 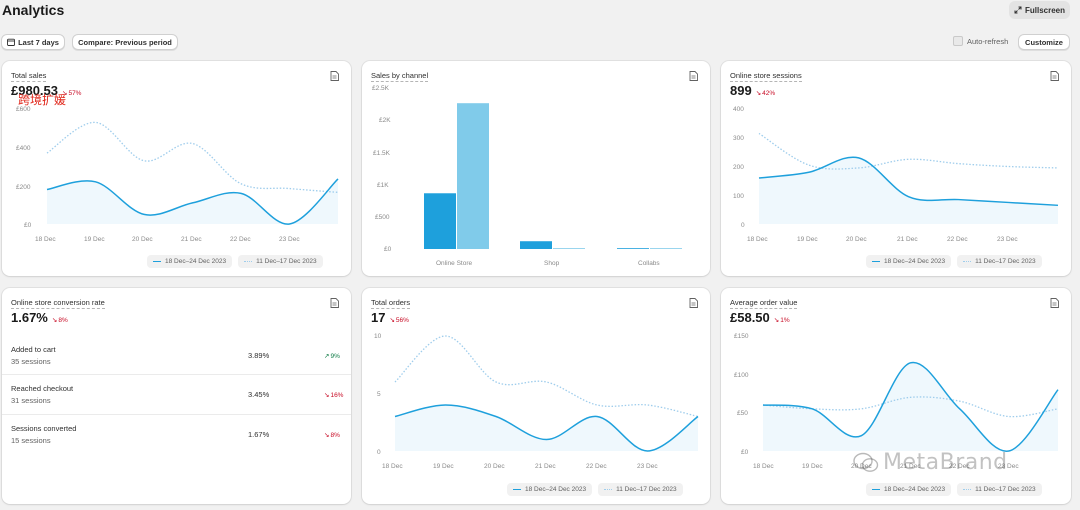 What do you see at coordinates (958, 41) in the screenshot?
I see `auto-refresh-checkbox` at bounding box center [958, 41].